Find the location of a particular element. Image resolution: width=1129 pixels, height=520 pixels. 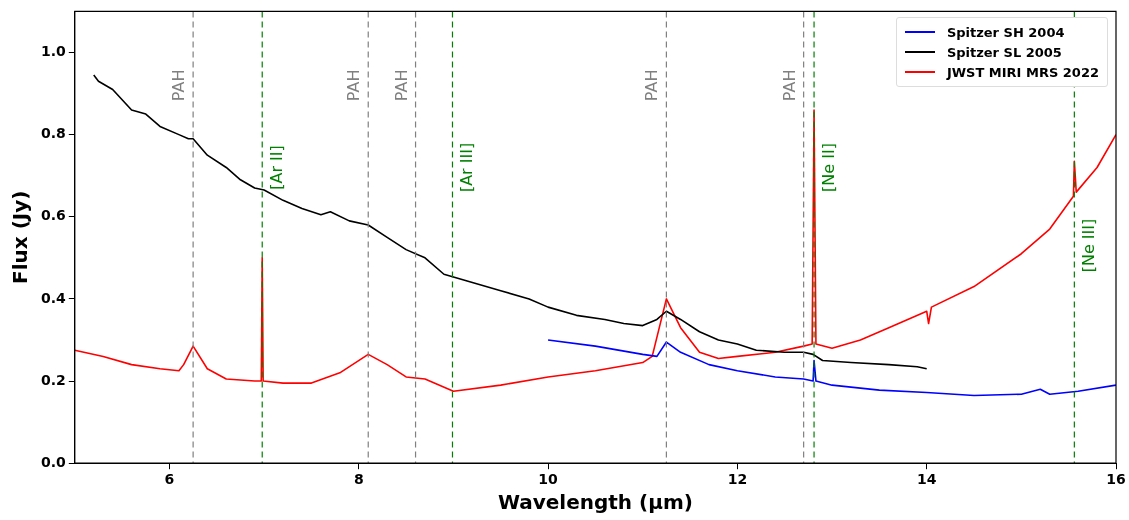

legend-label: JWST MIRI MRS 2022 is located at coordinates (1022, 72).